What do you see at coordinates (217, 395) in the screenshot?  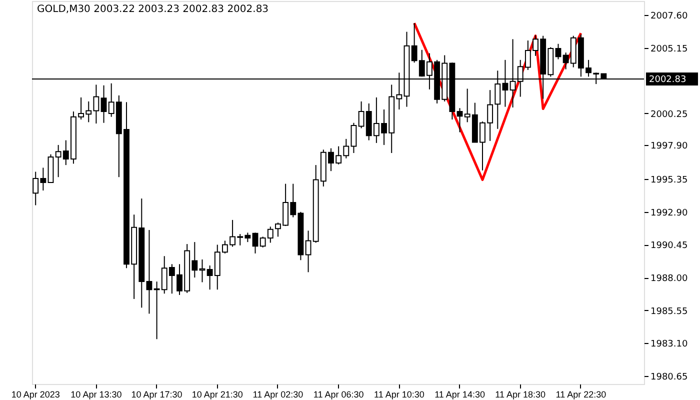 I see `x-tick-label: 10 Apr 21:30` at bounding box center [217, 395].